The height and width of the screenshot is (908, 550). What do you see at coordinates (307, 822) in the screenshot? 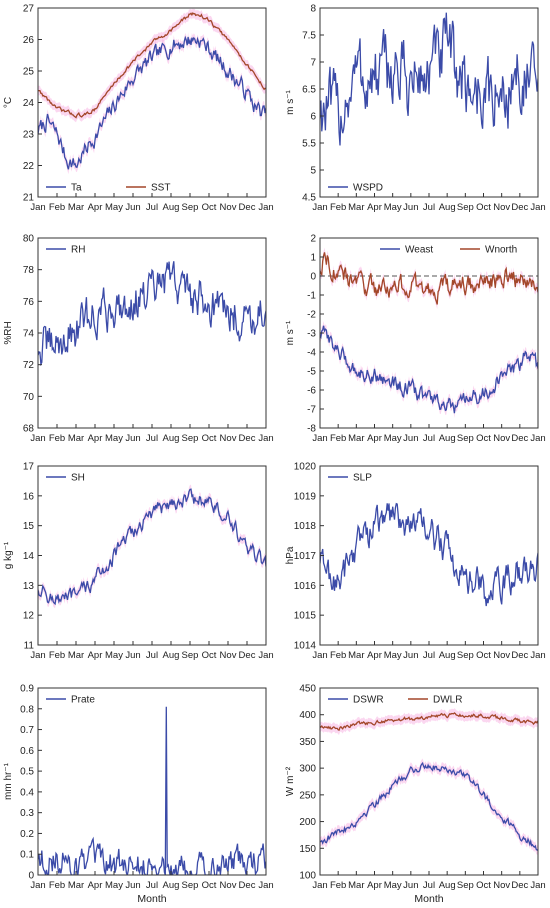
I see `y-tick-label: 200` at bounding box center [307, 822].